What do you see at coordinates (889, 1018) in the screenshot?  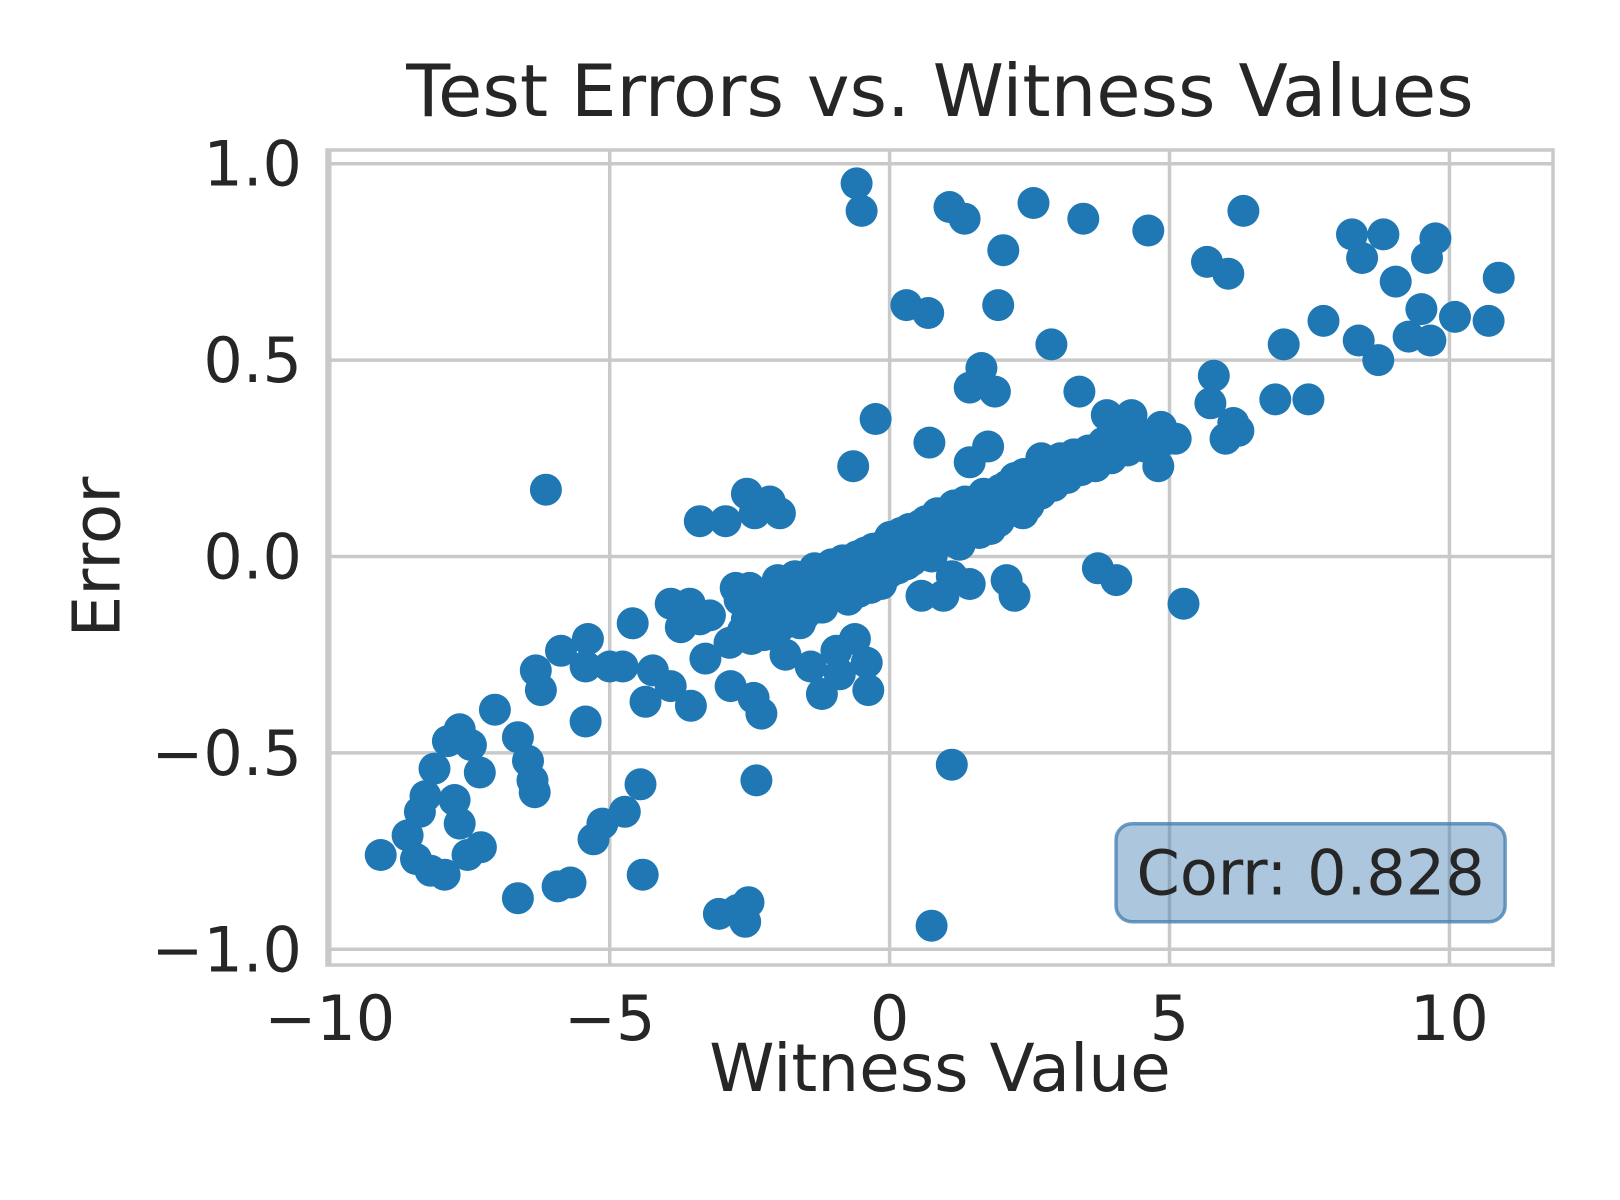 I see `x-tick-label-2: 0` at bounding box center [889, 1018].